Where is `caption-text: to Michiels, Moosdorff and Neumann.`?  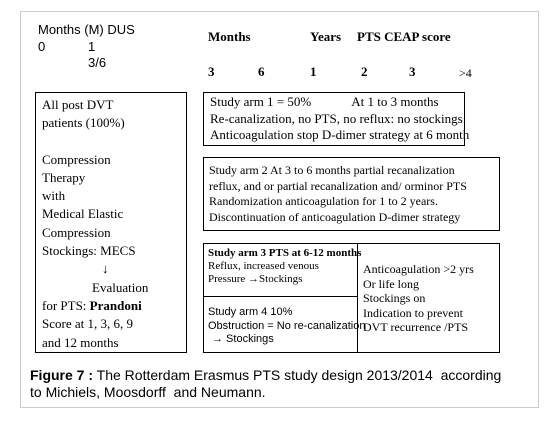
caption-text: to Michiels, Moosdorff and Neumann. is located at coordinates (148, 392).